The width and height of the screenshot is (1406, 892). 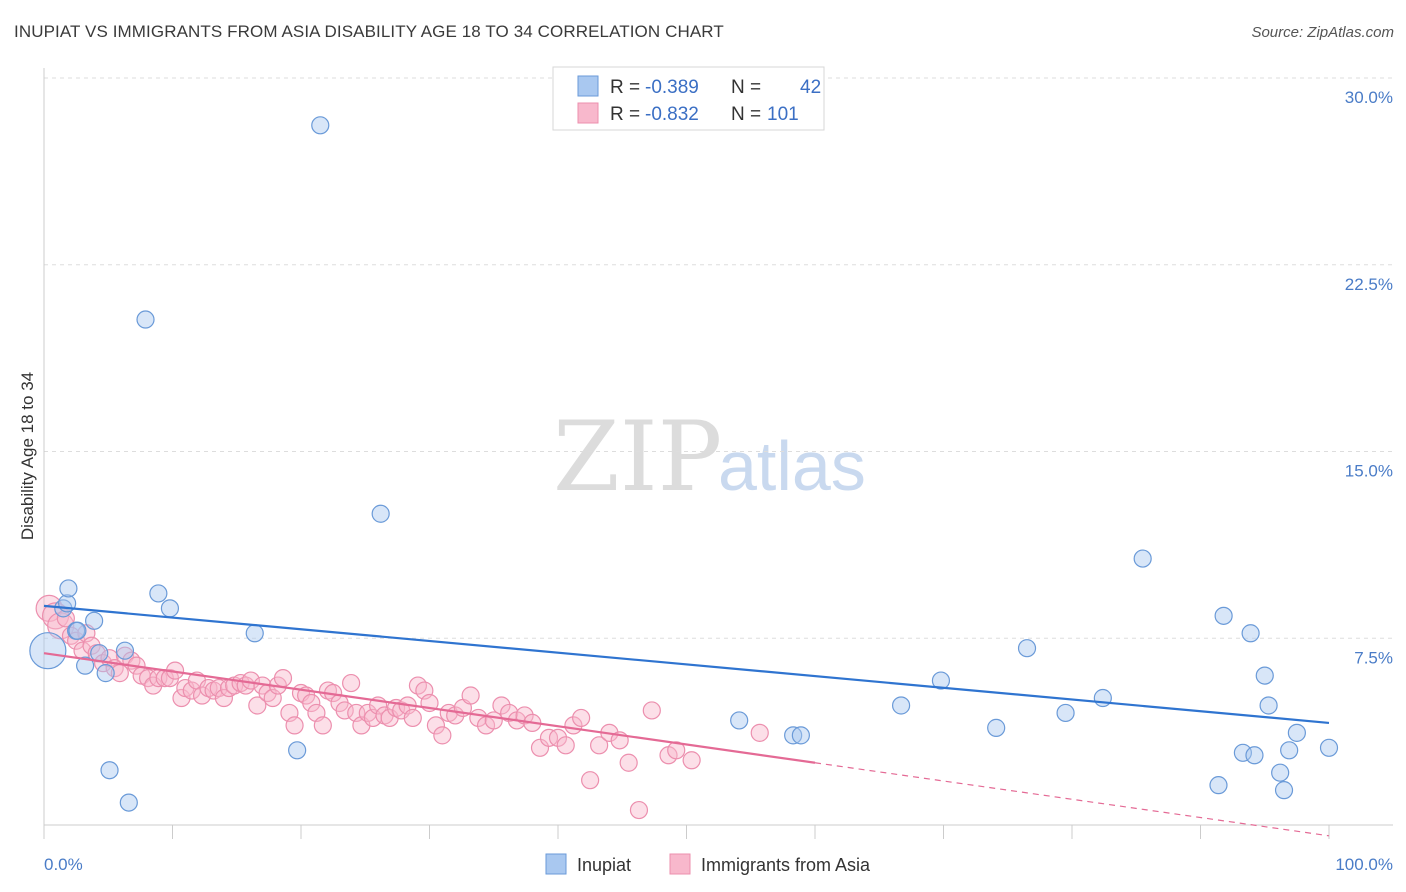 I want to click on bottom-legend-label-inupiat: Inupiat, so click(x=604, y=865).